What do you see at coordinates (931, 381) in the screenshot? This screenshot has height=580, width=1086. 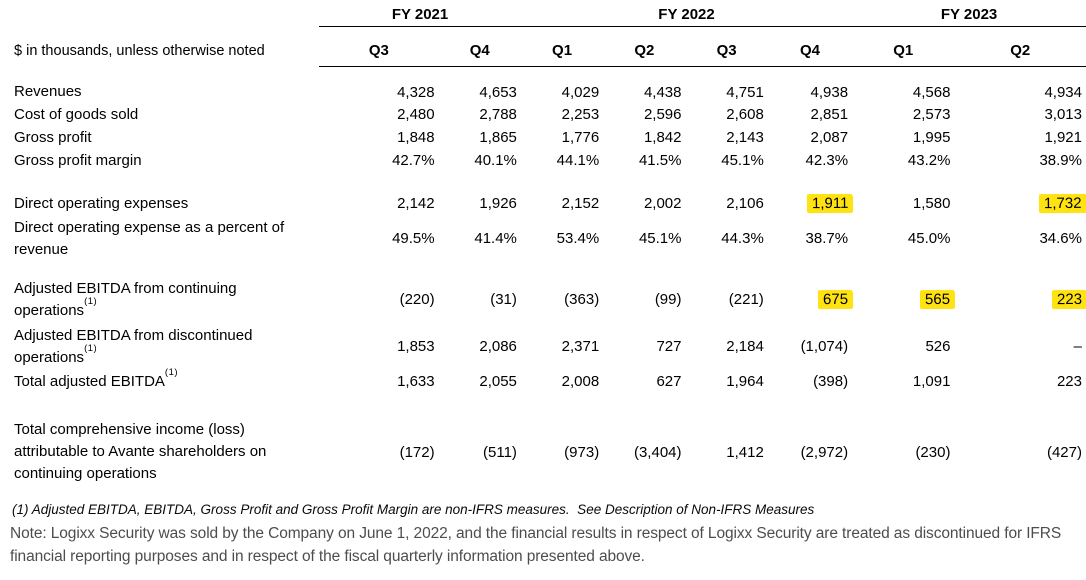 I see `data-cell: 1,091` at bounding box center [931, 381].